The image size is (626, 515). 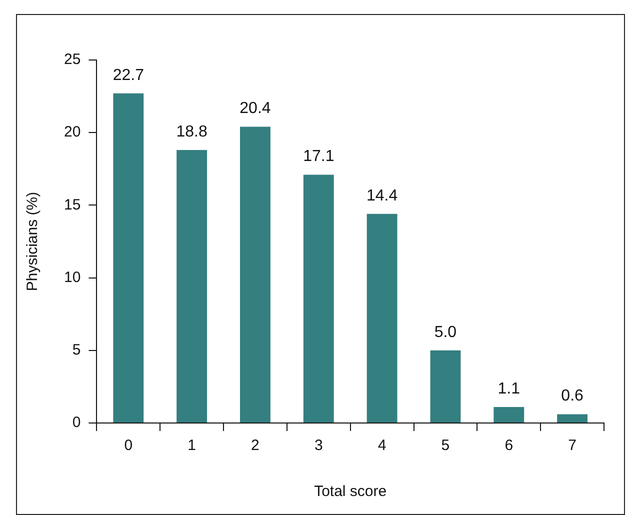 I want to click on y-axis-title: Physicians (%), so click(x=33, y=242).